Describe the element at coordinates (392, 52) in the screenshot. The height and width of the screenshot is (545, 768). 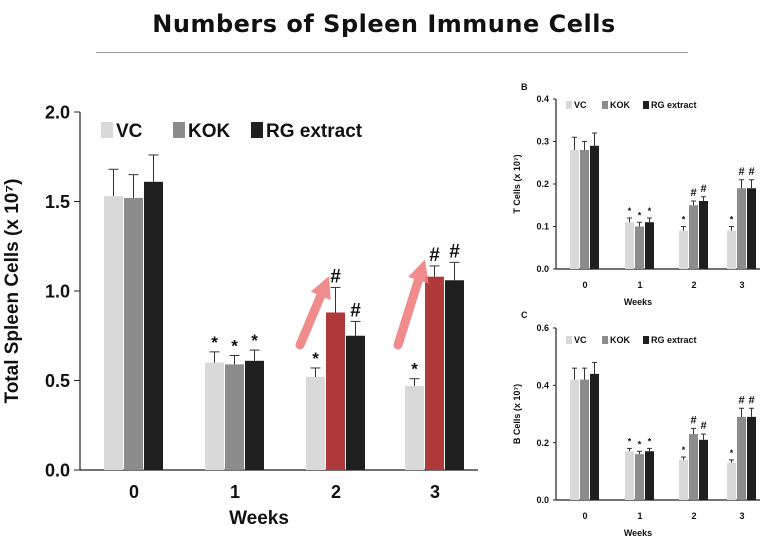
I see `title-divider` at that location.